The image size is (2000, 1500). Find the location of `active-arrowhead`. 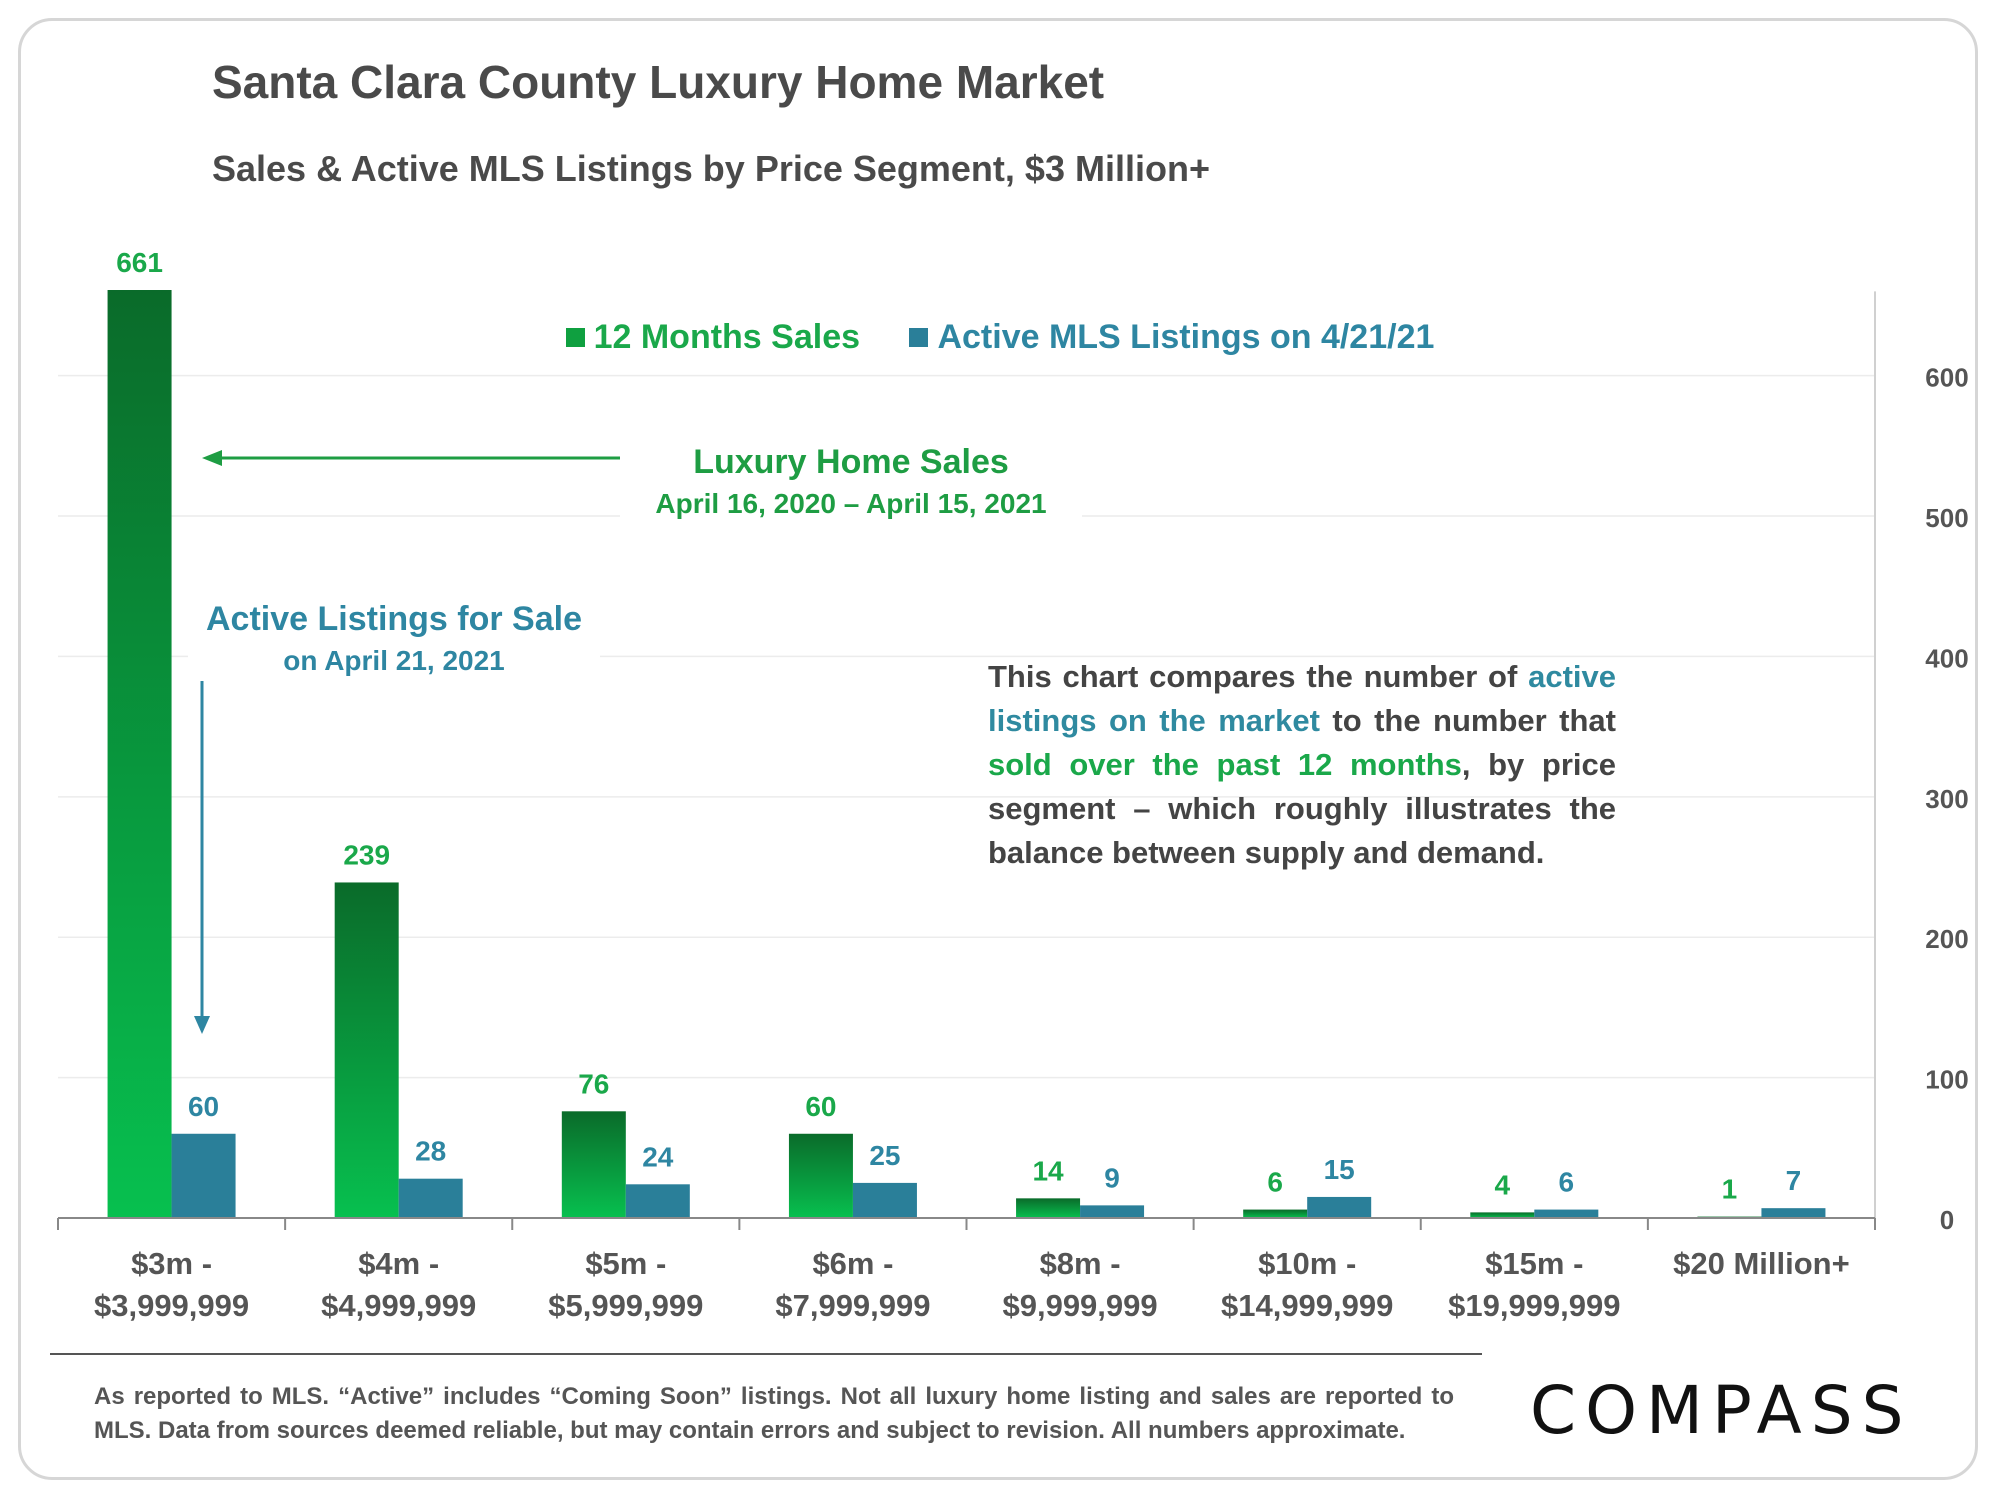

active-arrowhead is located at coordinates (202, 1025).